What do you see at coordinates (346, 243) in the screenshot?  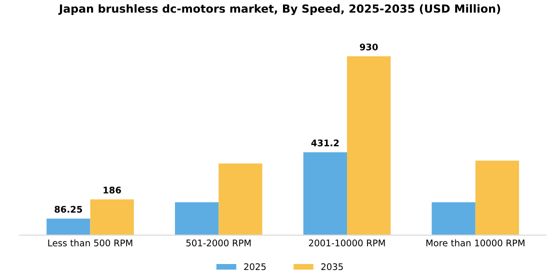 I see `x-tick-label: 2001-10000 RPM` at bounding box center [346, 243].